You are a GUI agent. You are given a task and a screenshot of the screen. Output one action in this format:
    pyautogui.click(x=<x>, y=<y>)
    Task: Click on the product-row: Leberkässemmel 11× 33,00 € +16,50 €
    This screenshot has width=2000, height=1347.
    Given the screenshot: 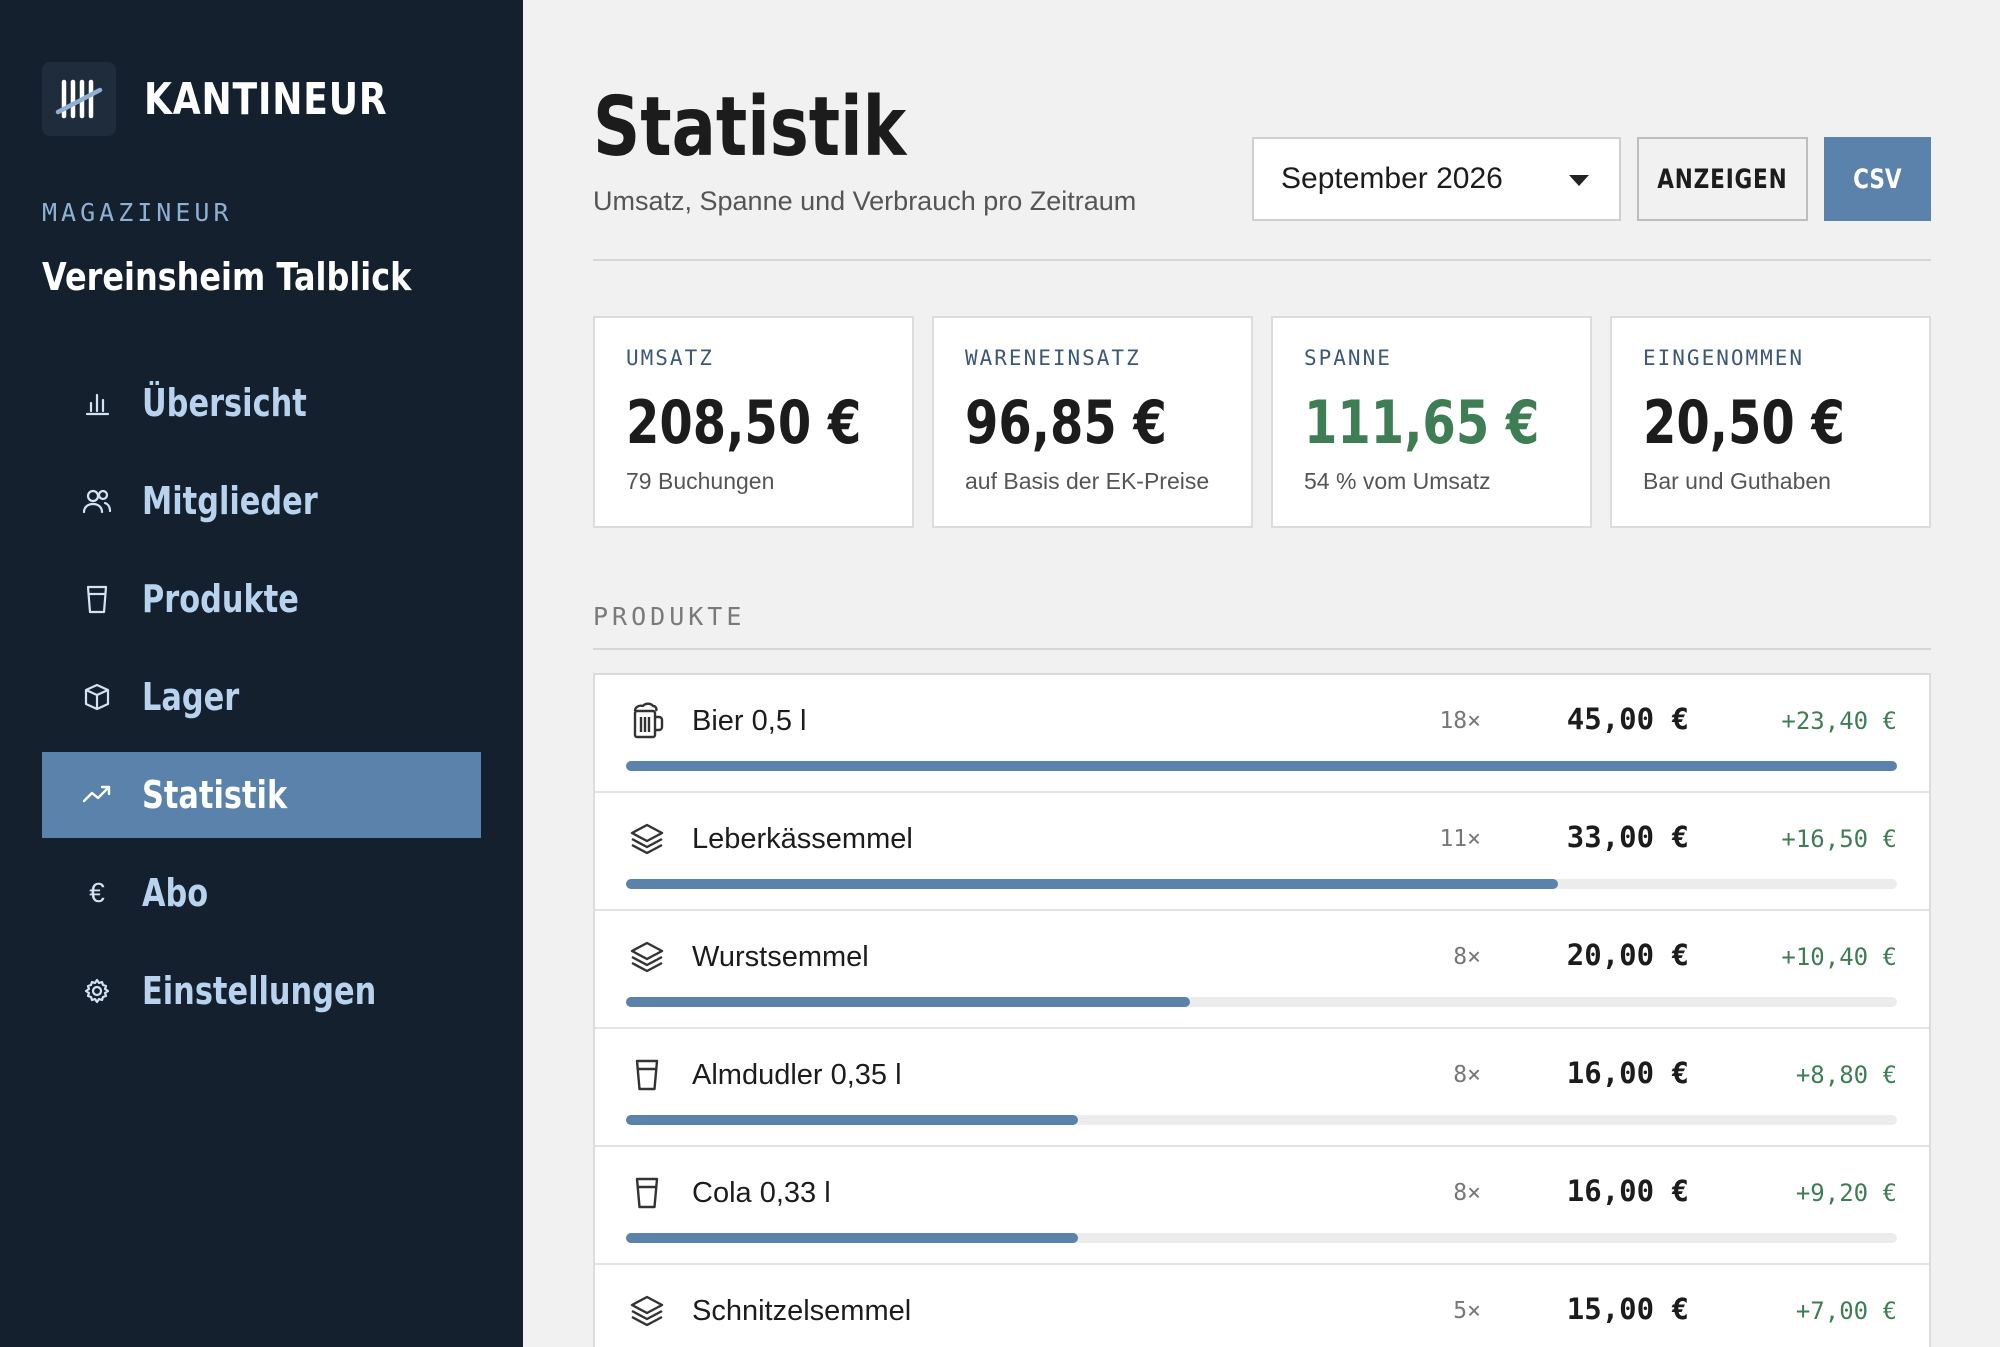 What is the action you would take?
    pyautogui.click(x=1262, y=852)
    